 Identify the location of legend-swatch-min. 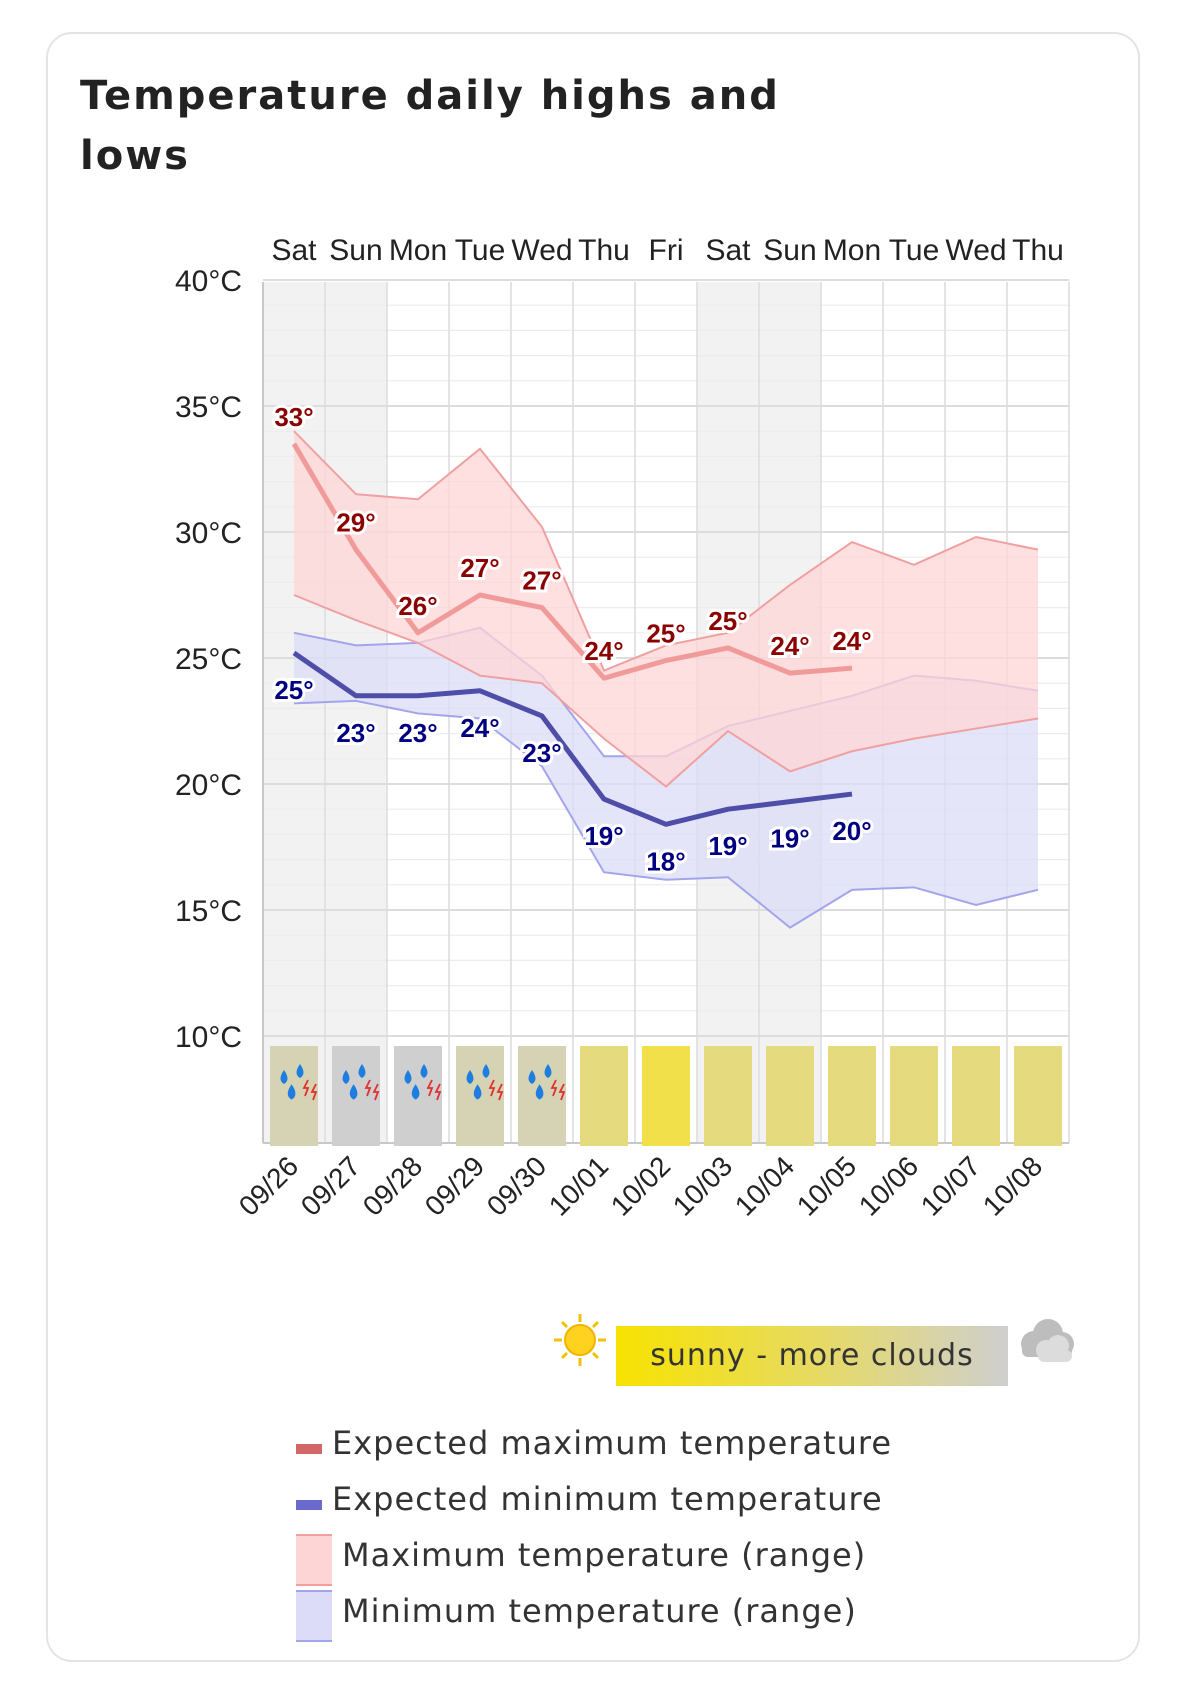
(309, 1505).